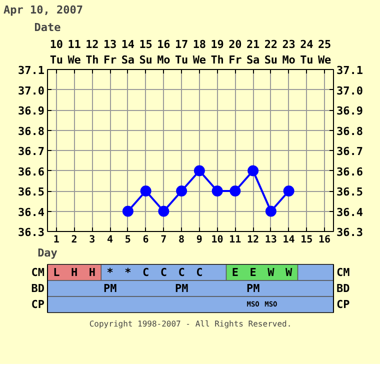 This screenshot has width=380, height=367. What do you see at coordinates (31, 91) in the screenshot?
I see `y-tick-label: 37.0` at bounding box center [31, 91].